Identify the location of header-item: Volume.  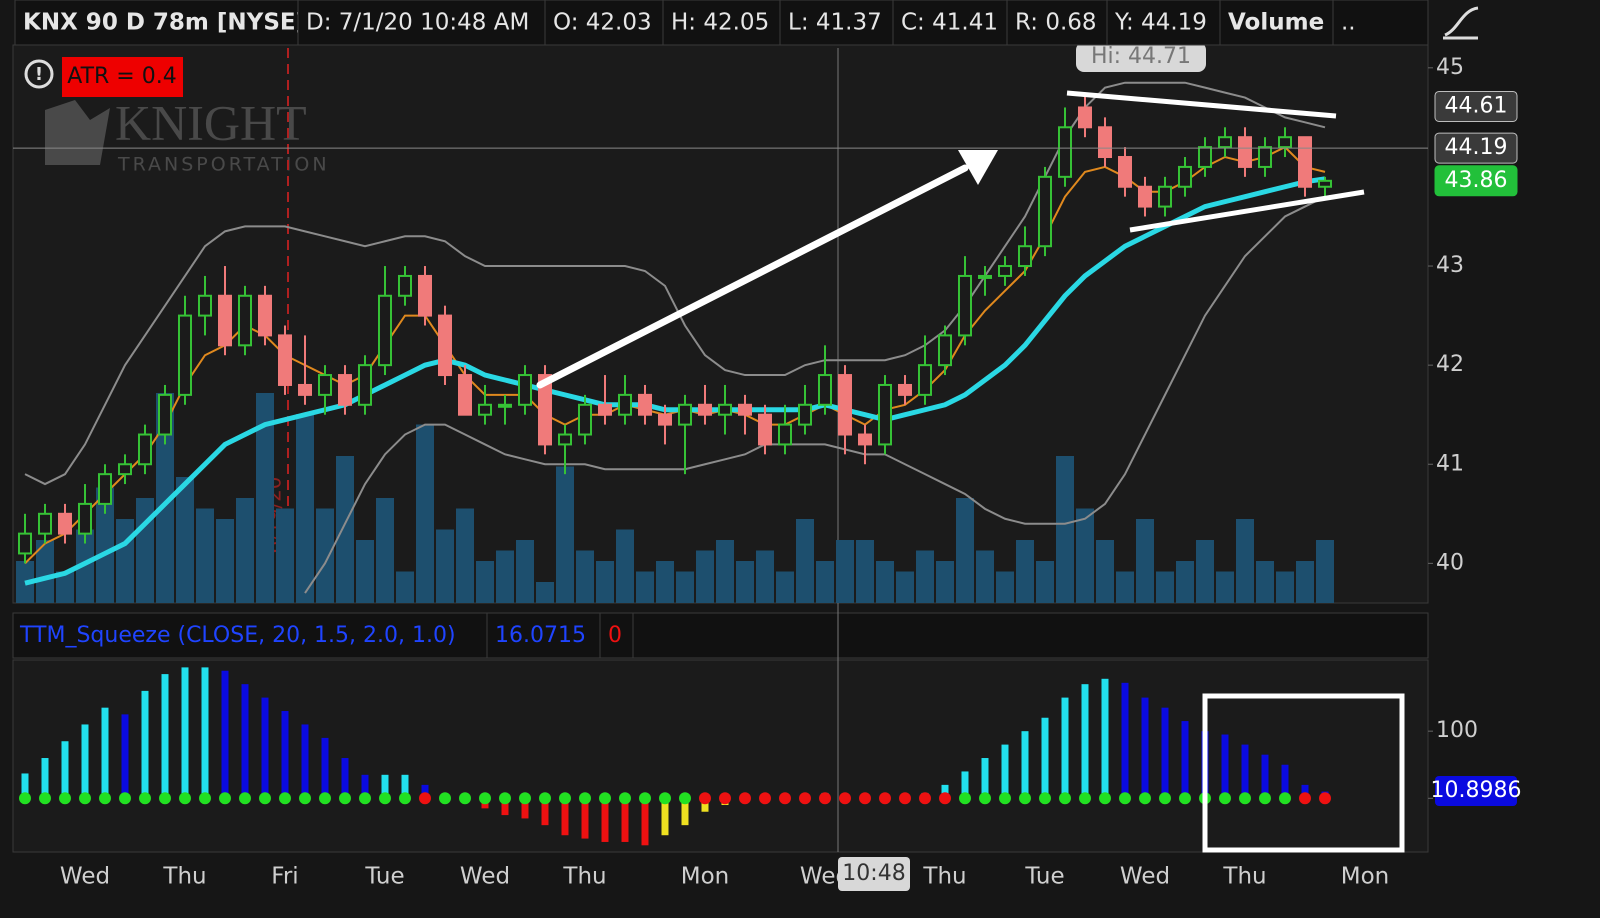
(1276, 23).